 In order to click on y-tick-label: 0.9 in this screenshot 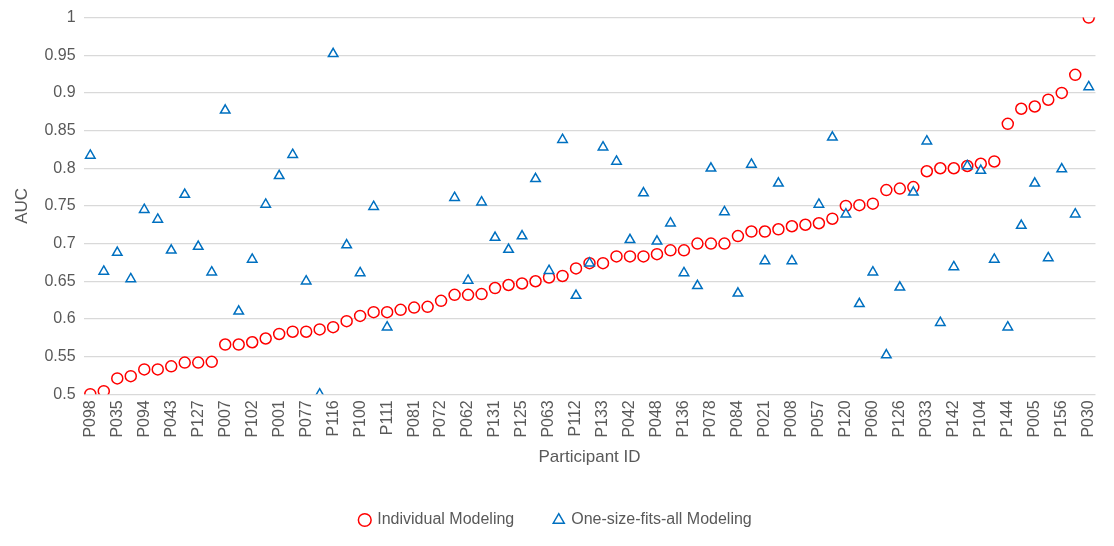, I will do `click(64, 92)`.